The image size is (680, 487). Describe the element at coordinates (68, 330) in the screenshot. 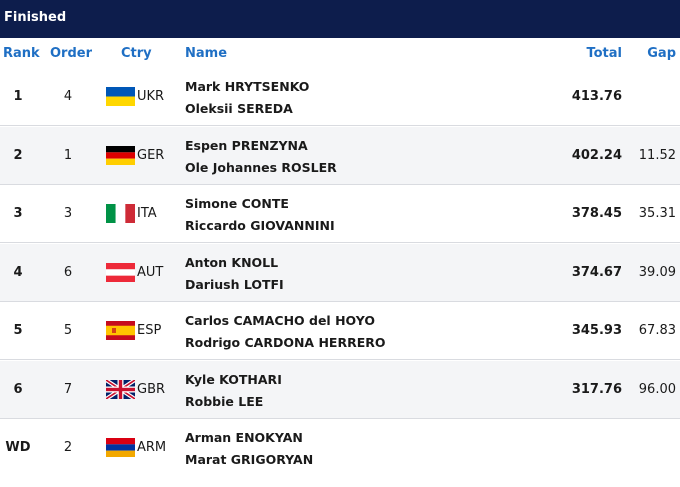

I see `order-cell: 5` at that location.